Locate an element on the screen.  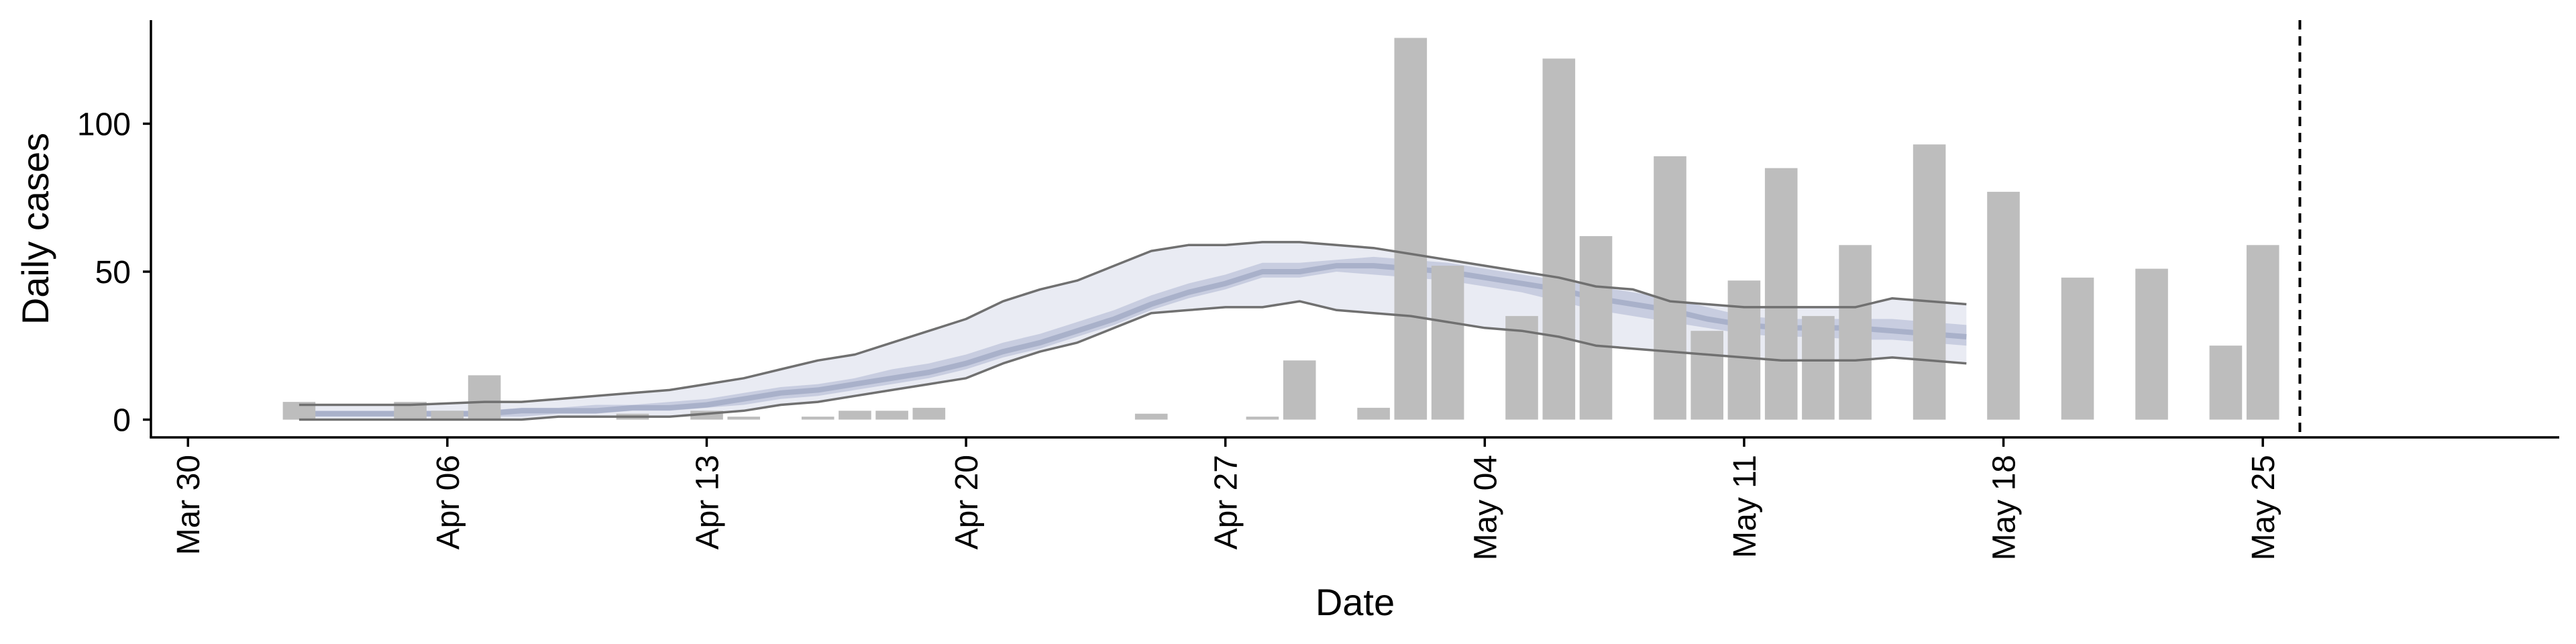
y-tick-label: 50 is located at coordinates (113, 272).